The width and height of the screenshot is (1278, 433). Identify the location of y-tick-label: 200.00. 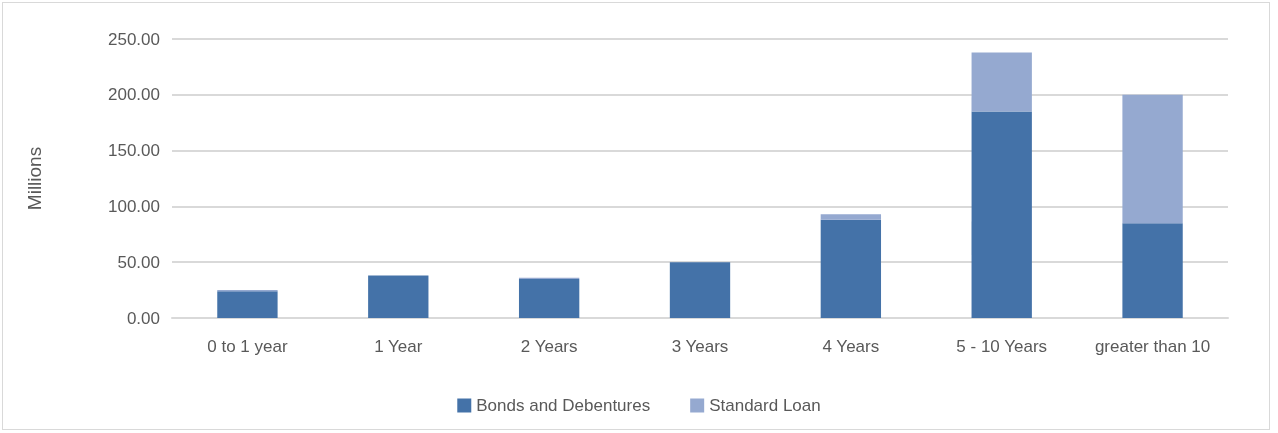
(134, 95).